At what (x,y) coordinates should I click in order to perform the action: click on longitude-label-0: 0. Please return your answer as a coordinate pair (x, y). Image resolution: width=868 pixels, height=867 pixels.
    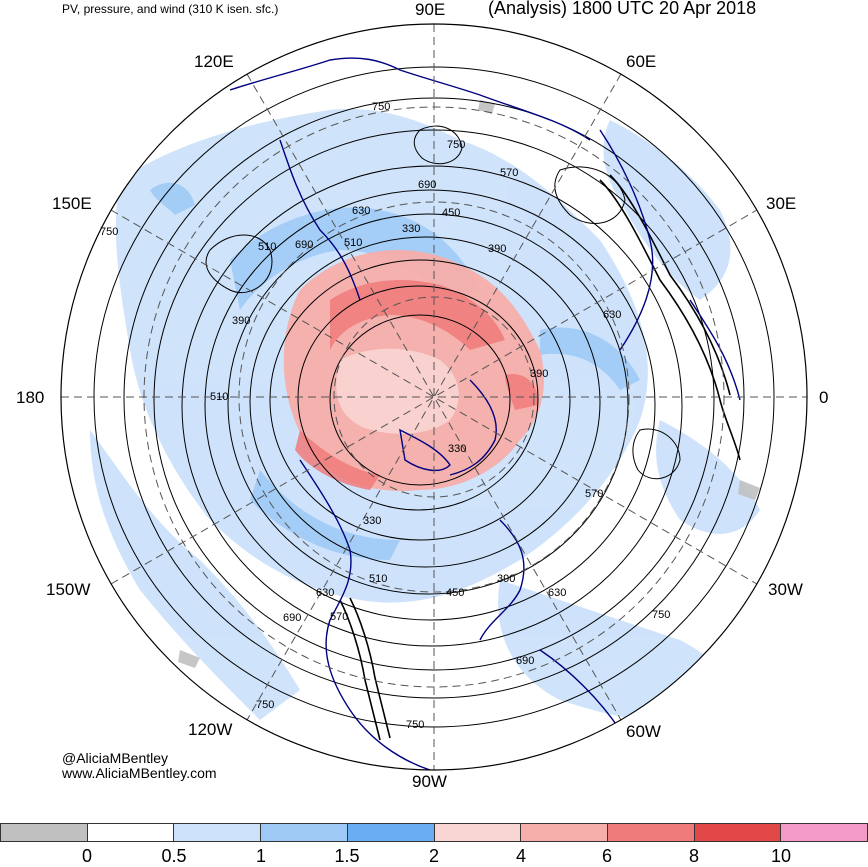
    Looking at the image, I should click on (824, 397).